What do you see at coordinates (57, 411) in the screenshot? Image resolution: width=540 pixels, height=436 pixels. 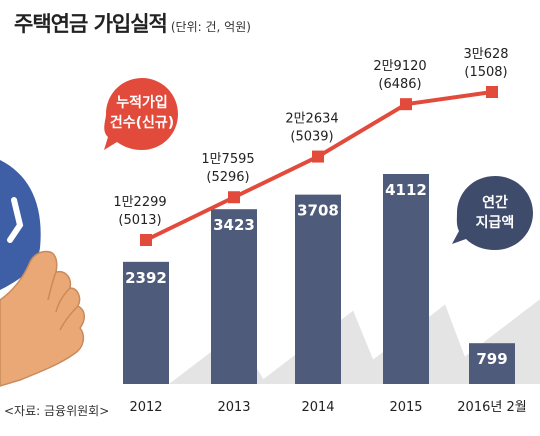 I see `source-note: <자료: 금융위원회>` at bounding box center [57, 411].